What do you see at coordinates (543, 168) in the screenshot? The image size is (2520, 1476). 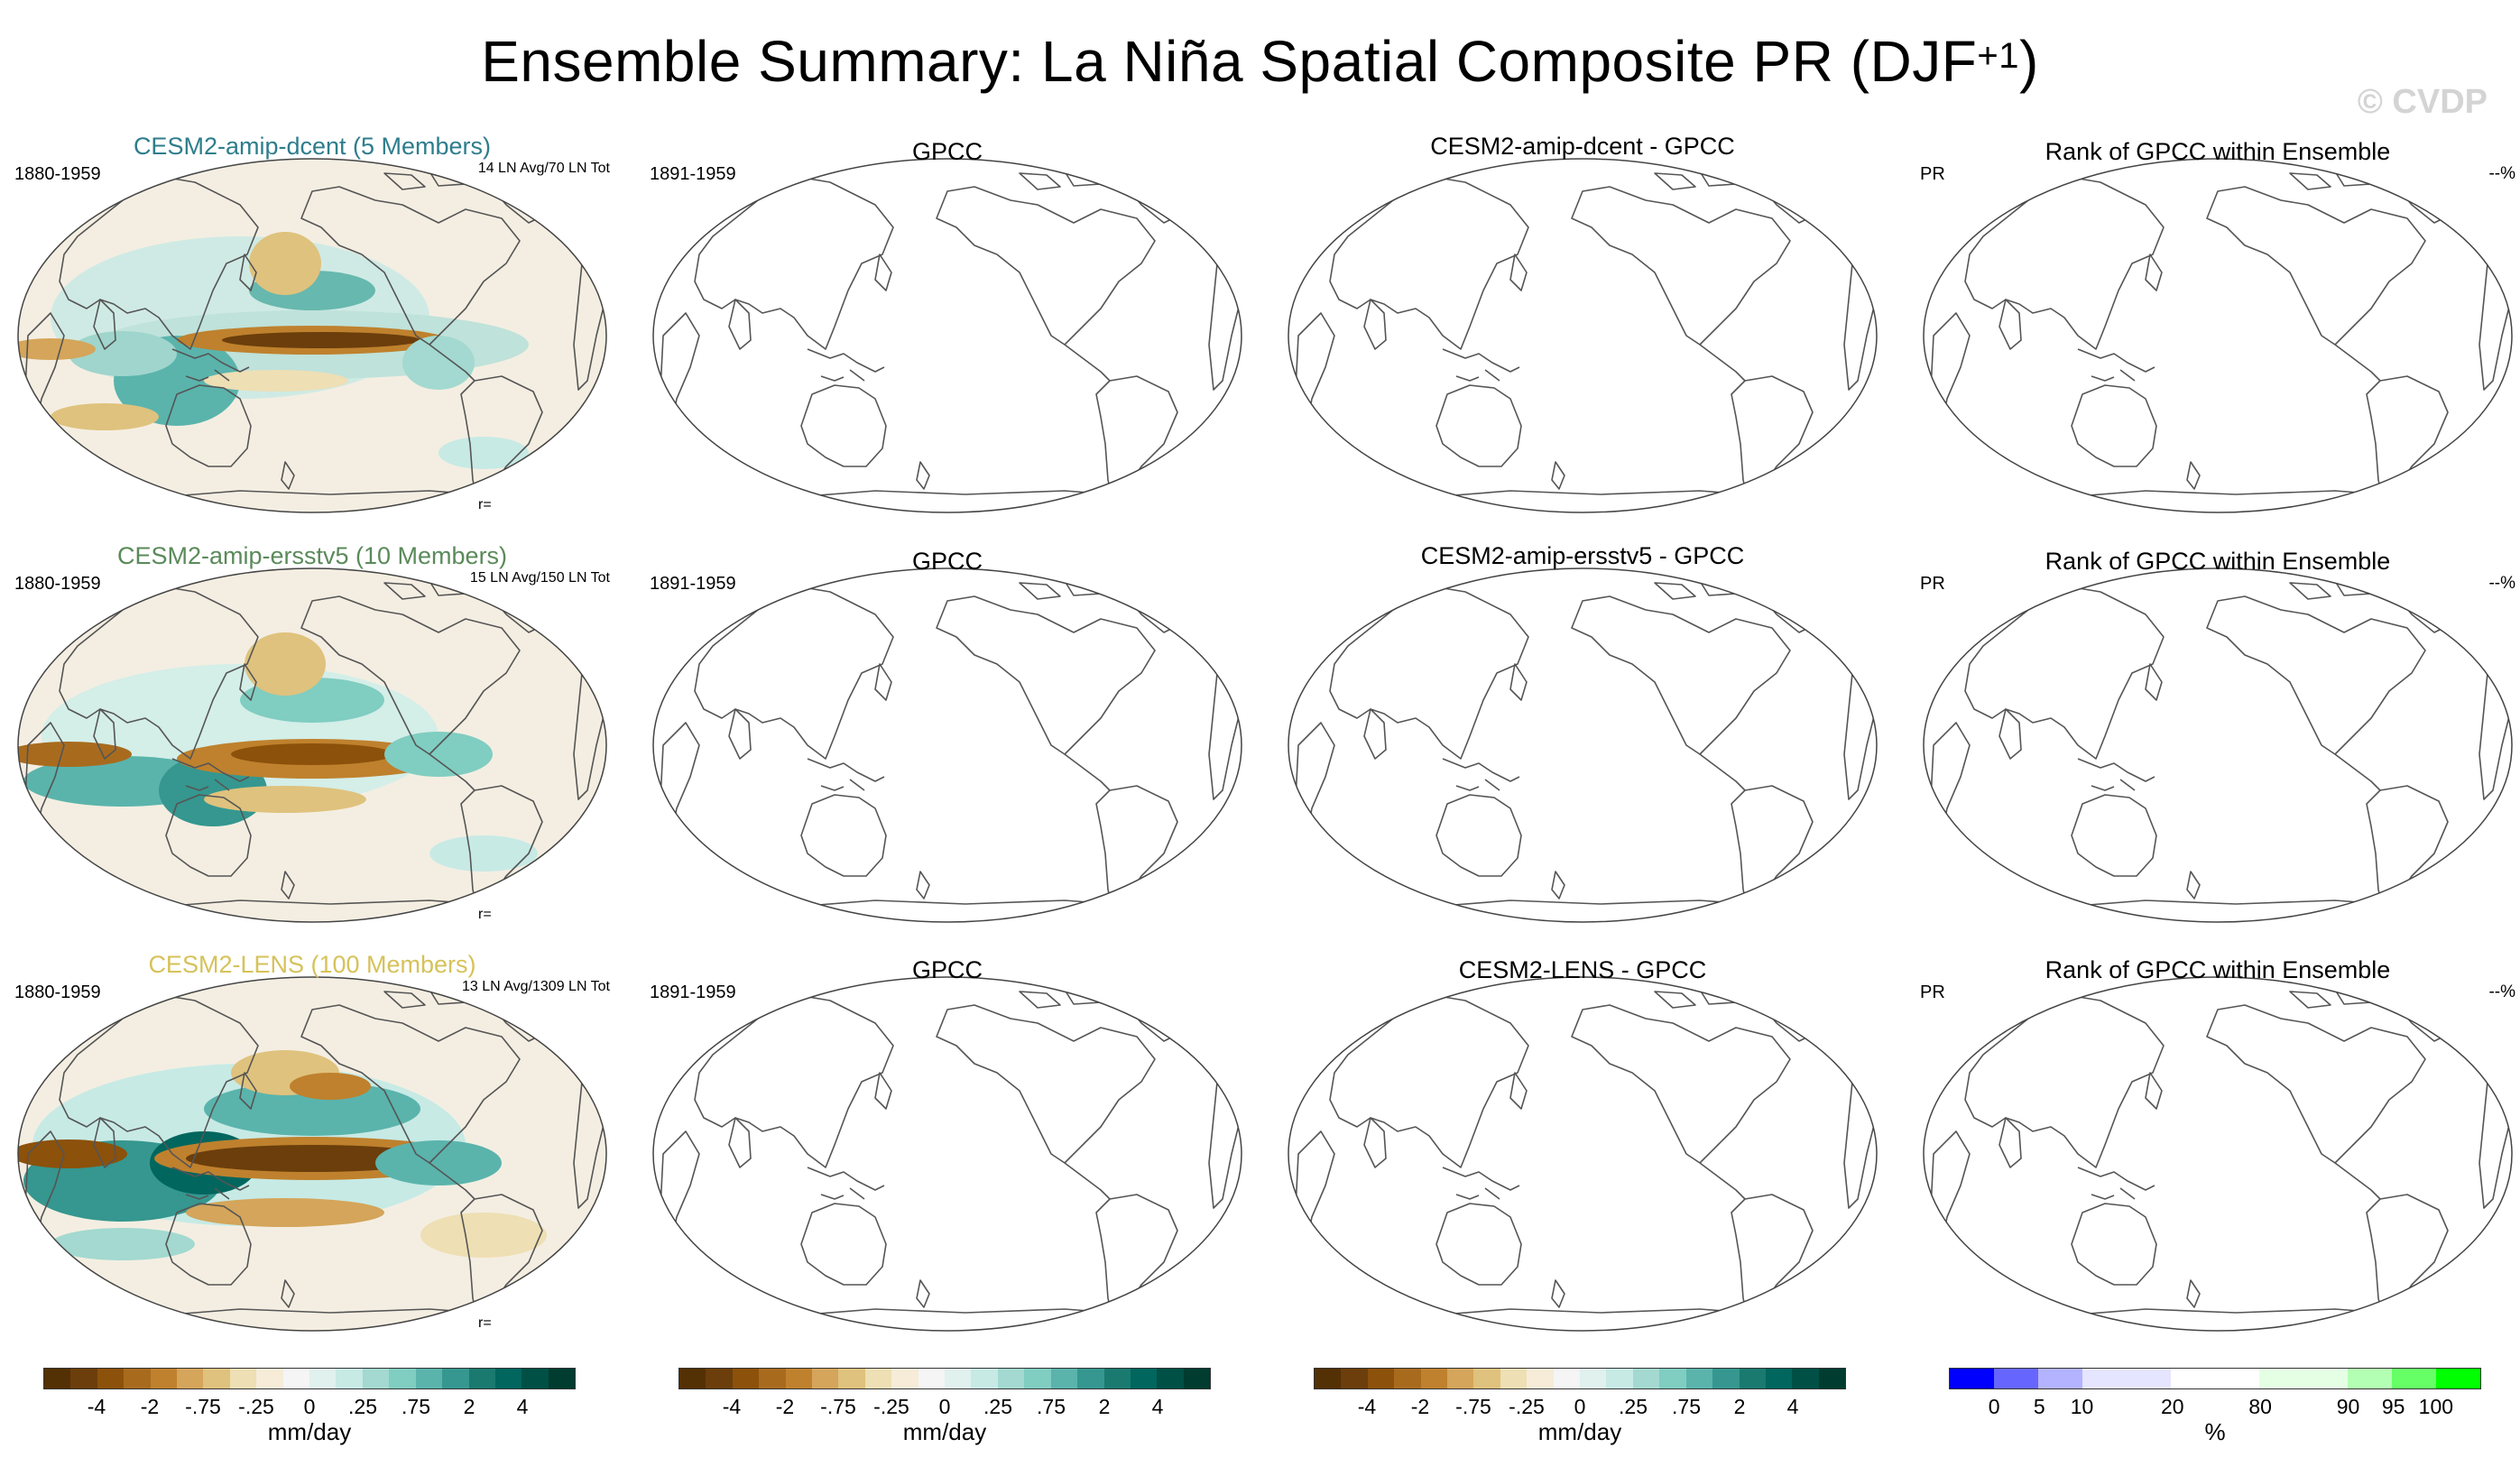 I see `event-count-label: 14 LN Avg/70 LN Tot` at bounding box center [543, 168].